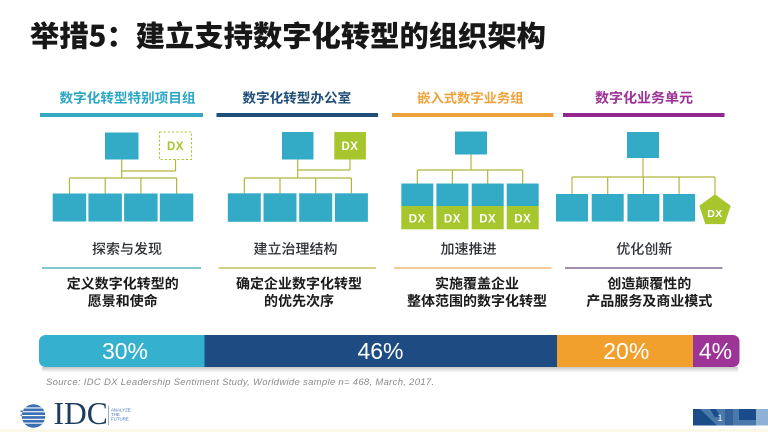 The height and width of the screenshot is (432, 768). Describe the element at coordinates (120, 419) in the screenshot. I see `svg-text: FUTURE` at that location.